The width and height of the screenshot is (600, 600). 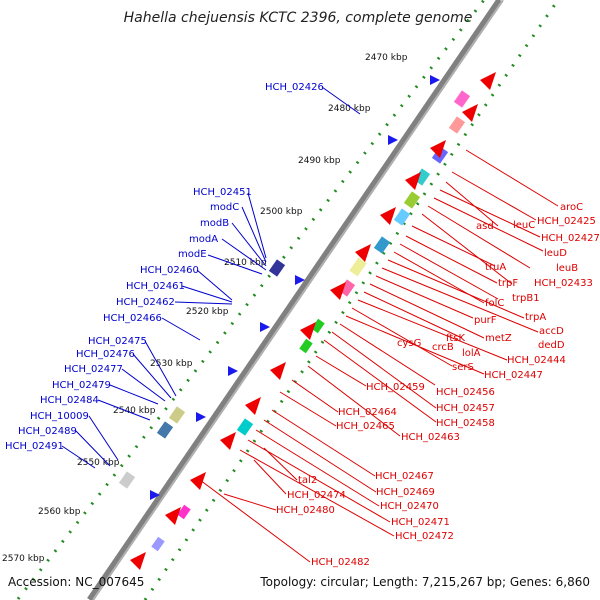 What do you see at coordinates (192, 254) in the screenshot?
I see `gene-label: modE` at bounding box center [192, 254].